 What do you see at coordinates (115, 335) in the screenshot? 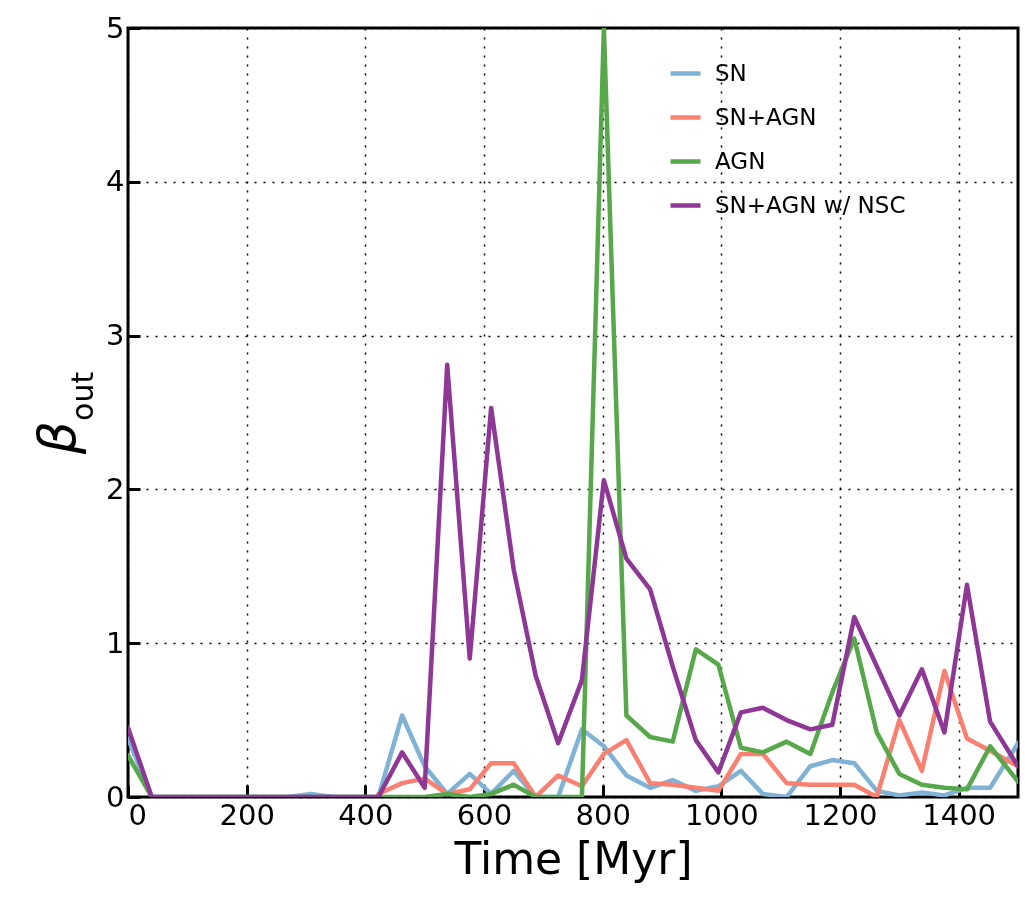
I see `y-tick-label: 3` at bounding box center [115, 335].